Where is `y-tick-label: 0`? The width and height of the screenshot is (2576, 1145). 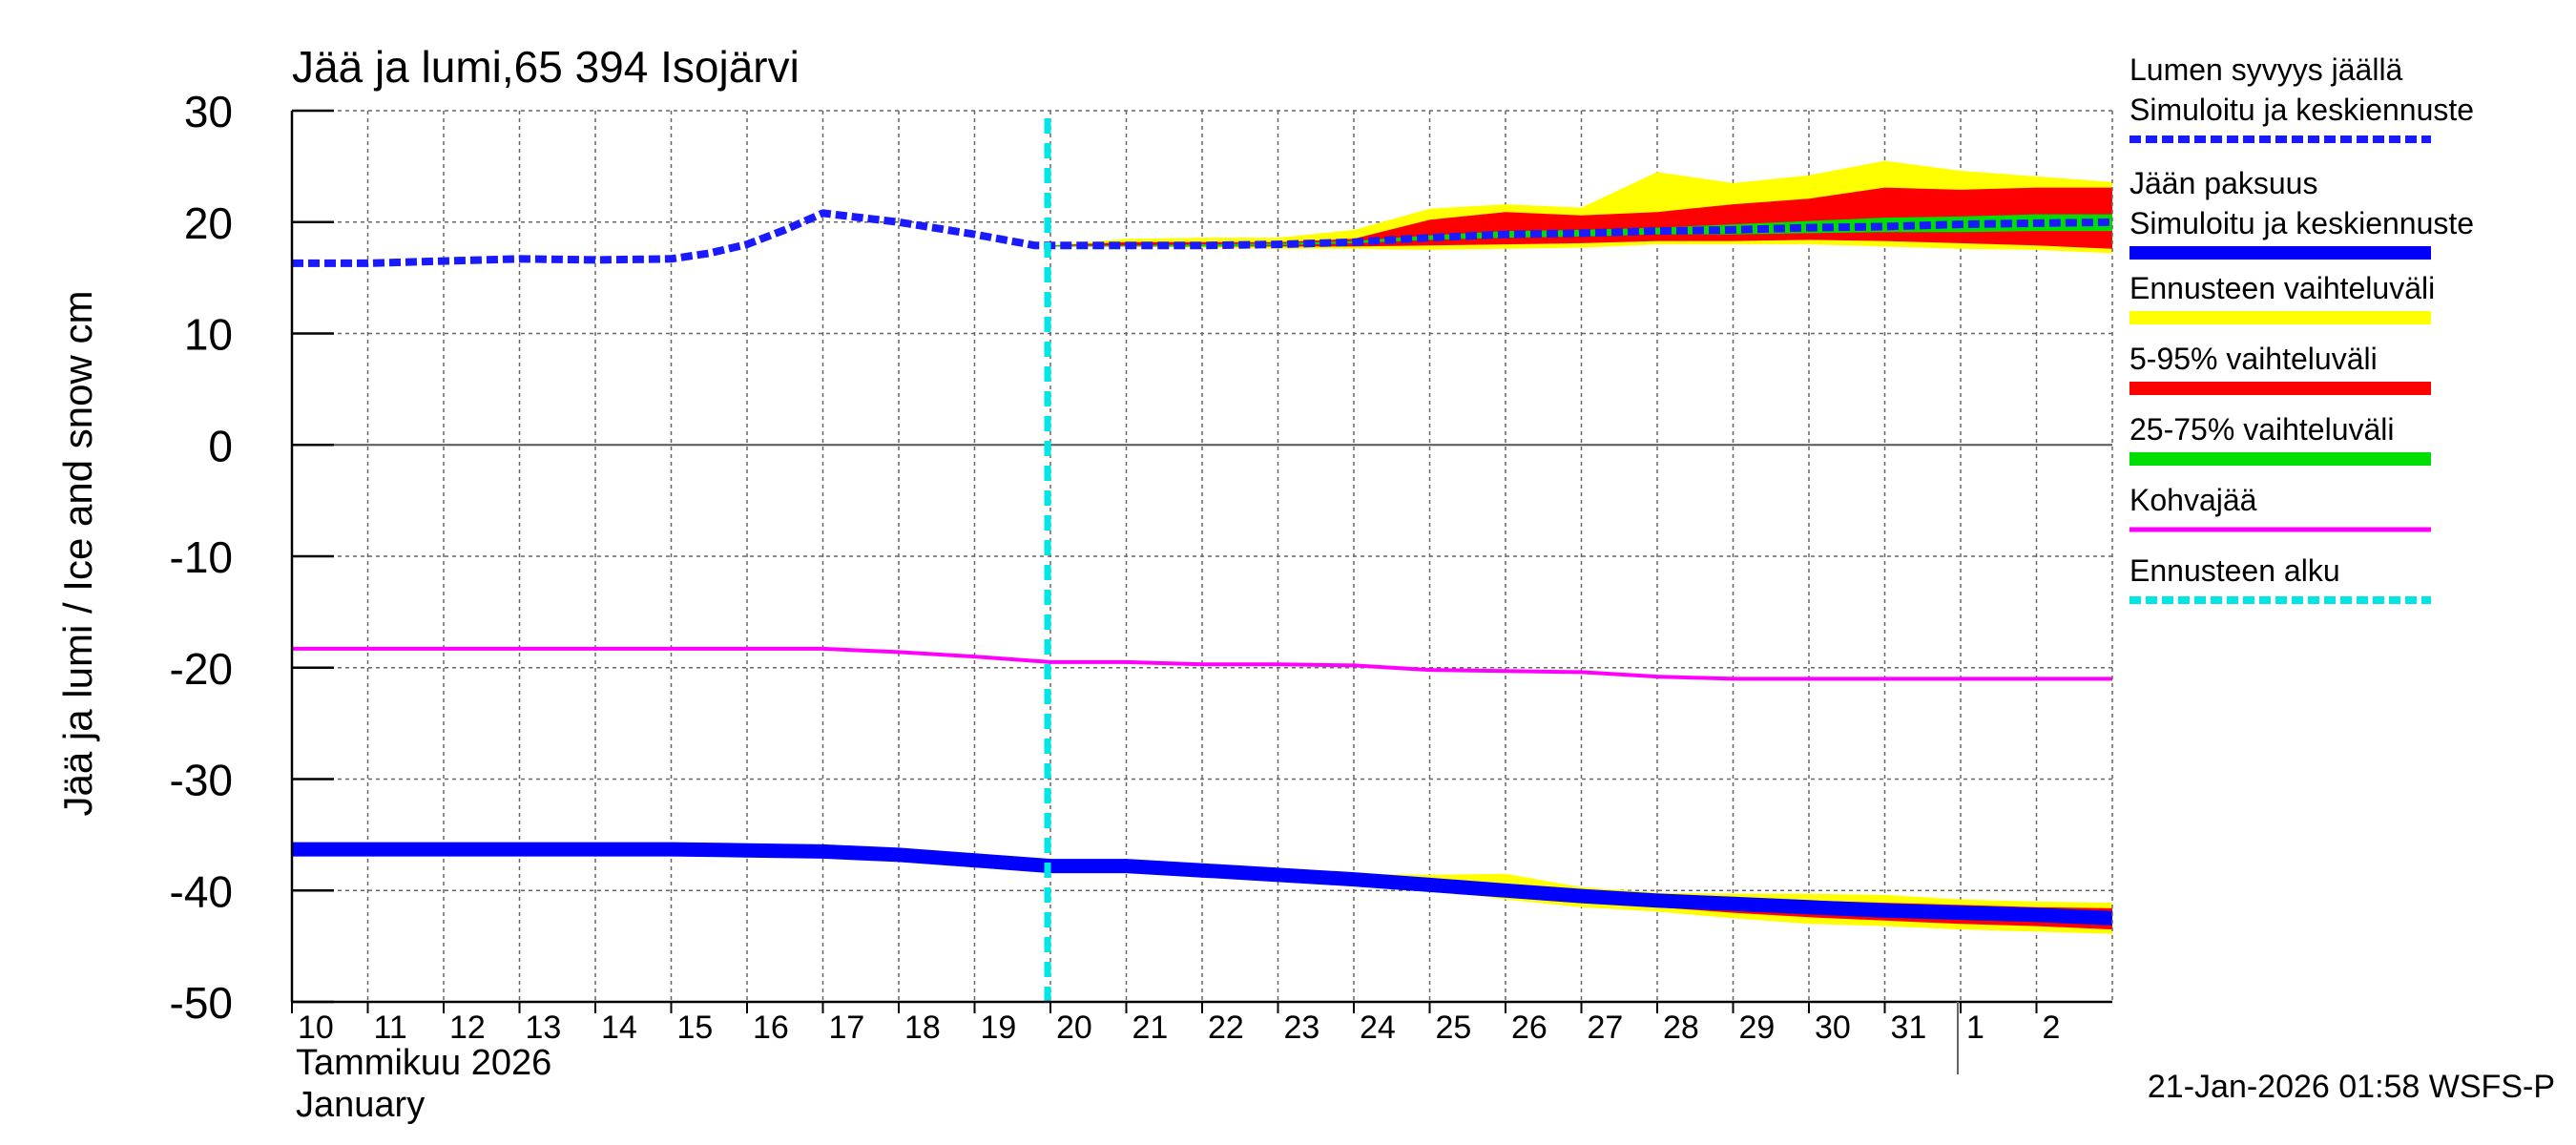 y-tick-label: 0 is located at coordinates (220, 445).